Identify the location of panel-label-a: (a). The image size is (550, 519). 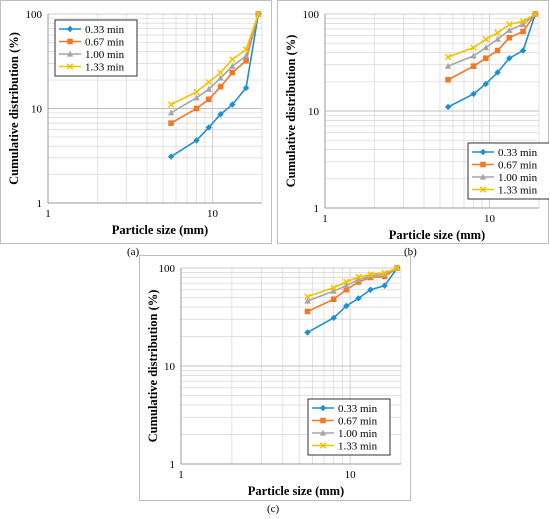
(133, 252).